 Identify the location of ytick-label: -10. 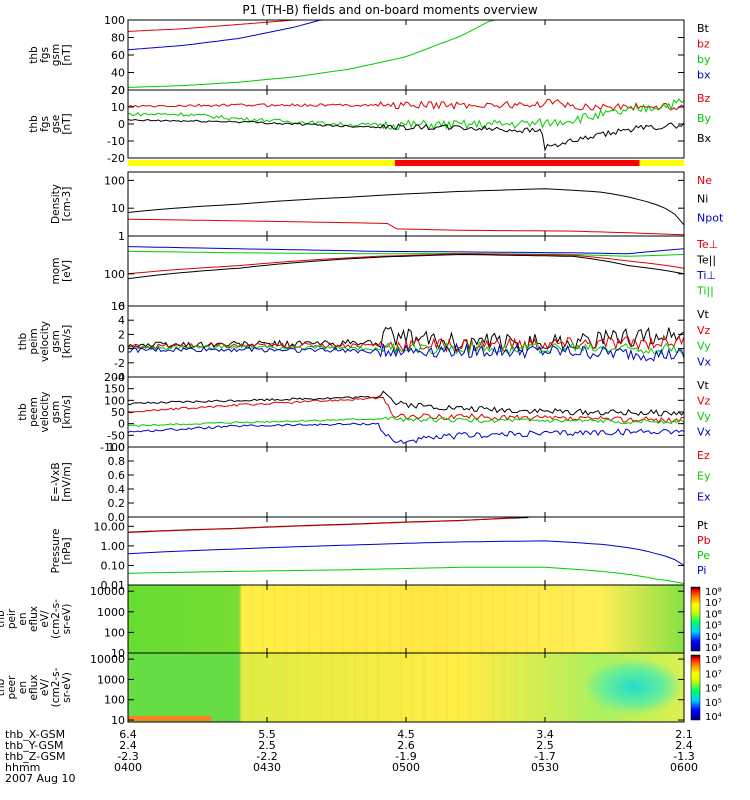
(116, 141).